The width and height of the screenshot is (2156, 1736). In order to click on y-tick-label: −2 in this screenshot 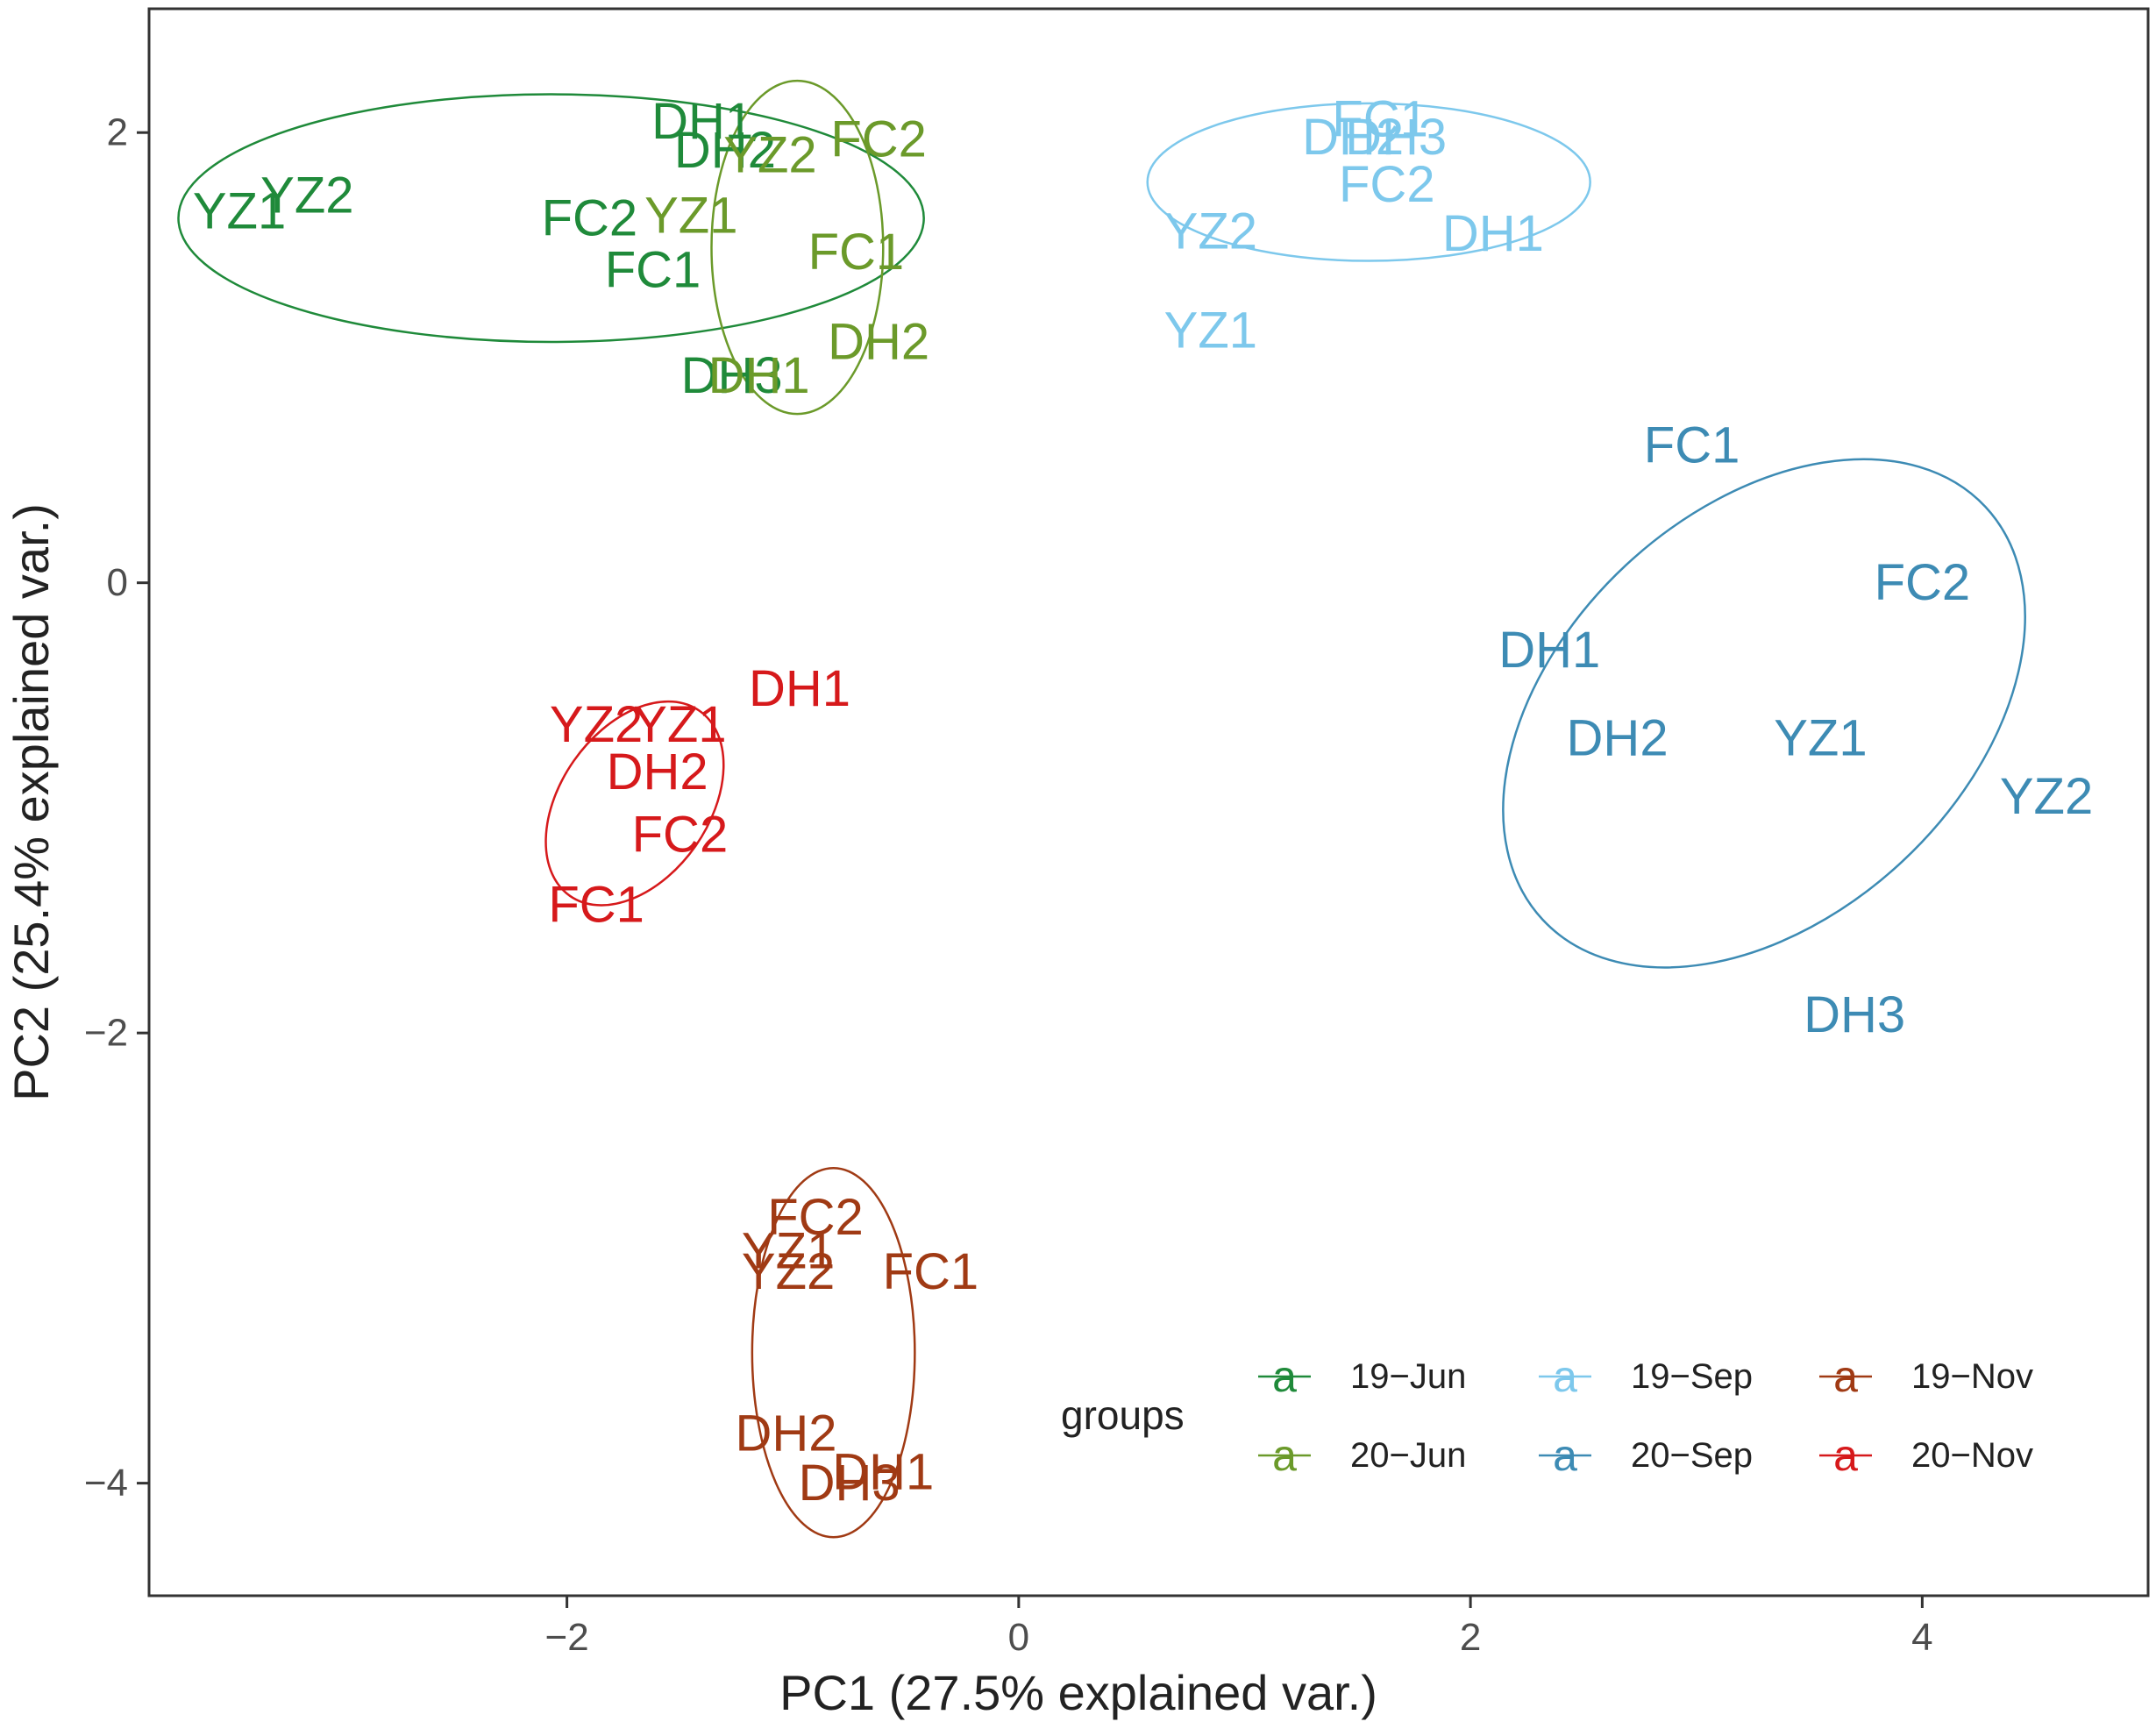, I will do `click(106, 1033)`.